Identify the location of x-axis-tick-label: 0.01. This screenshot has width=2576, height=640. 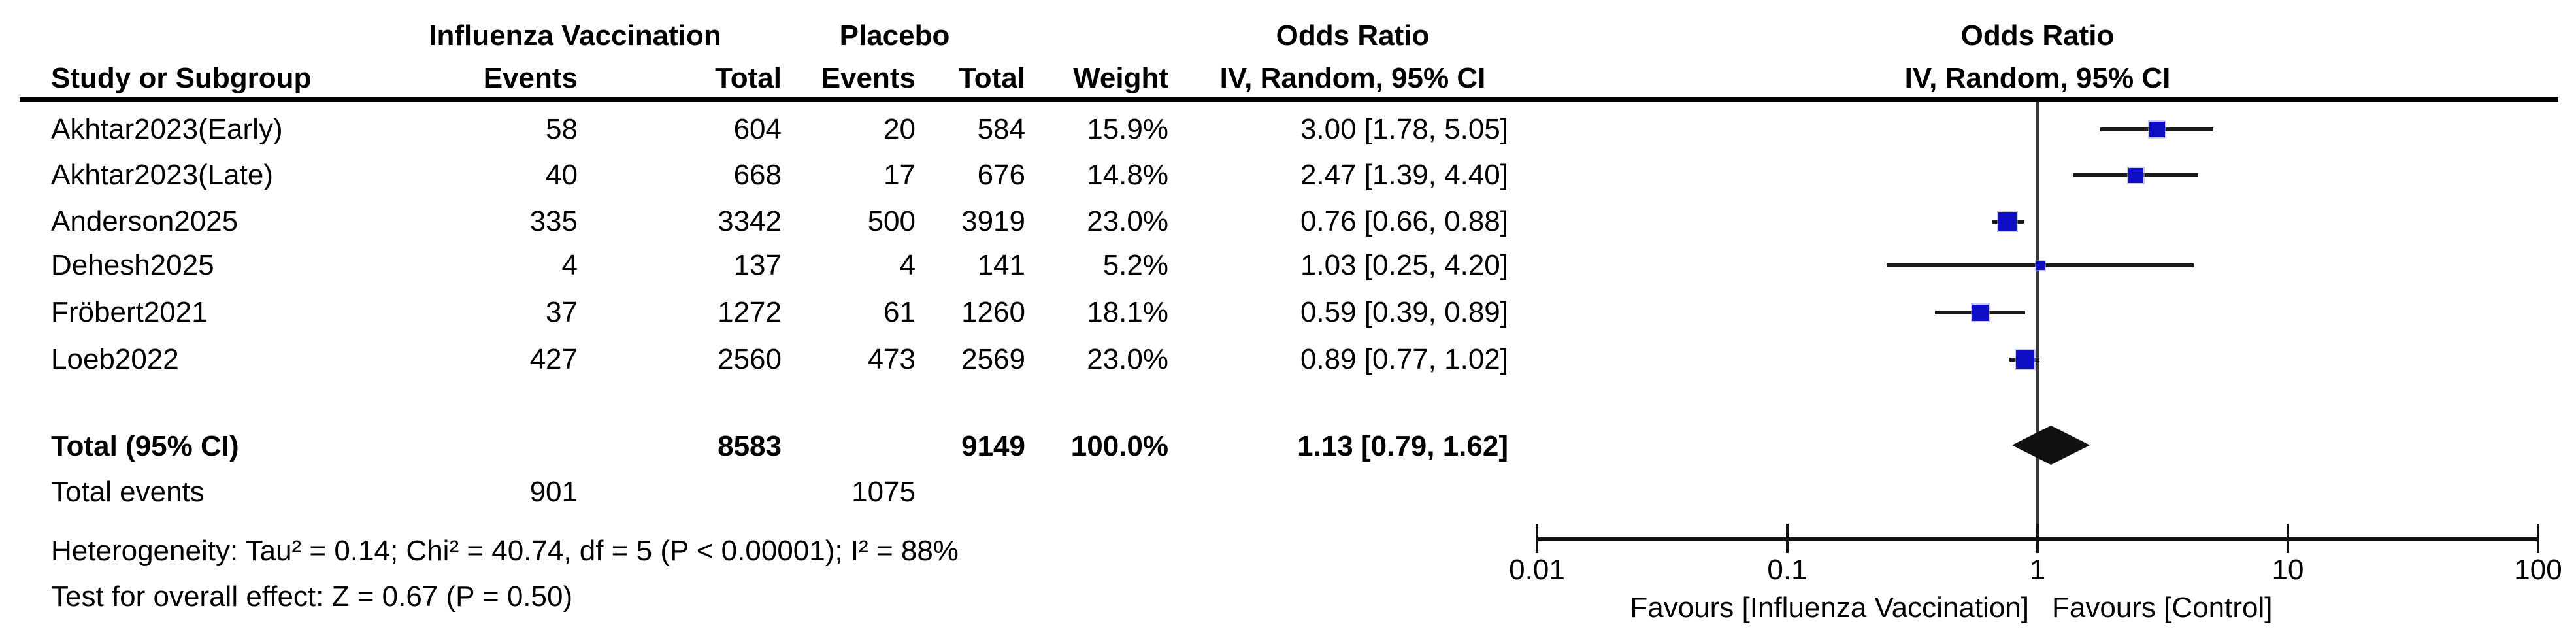
(1537, 570).